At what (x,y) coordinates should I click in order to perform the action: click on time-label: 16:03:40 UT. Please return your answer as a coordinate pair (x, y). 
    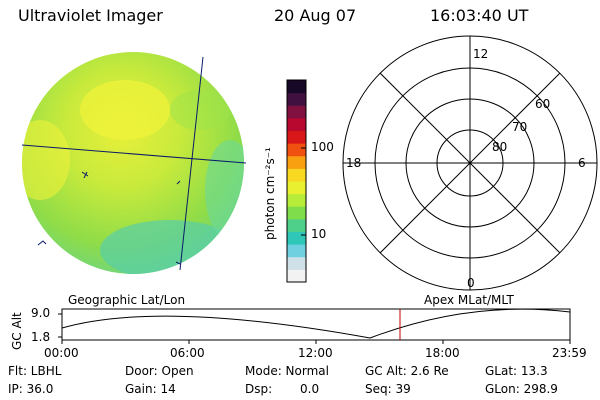
    Looking at the image, I should click on (479, 15).